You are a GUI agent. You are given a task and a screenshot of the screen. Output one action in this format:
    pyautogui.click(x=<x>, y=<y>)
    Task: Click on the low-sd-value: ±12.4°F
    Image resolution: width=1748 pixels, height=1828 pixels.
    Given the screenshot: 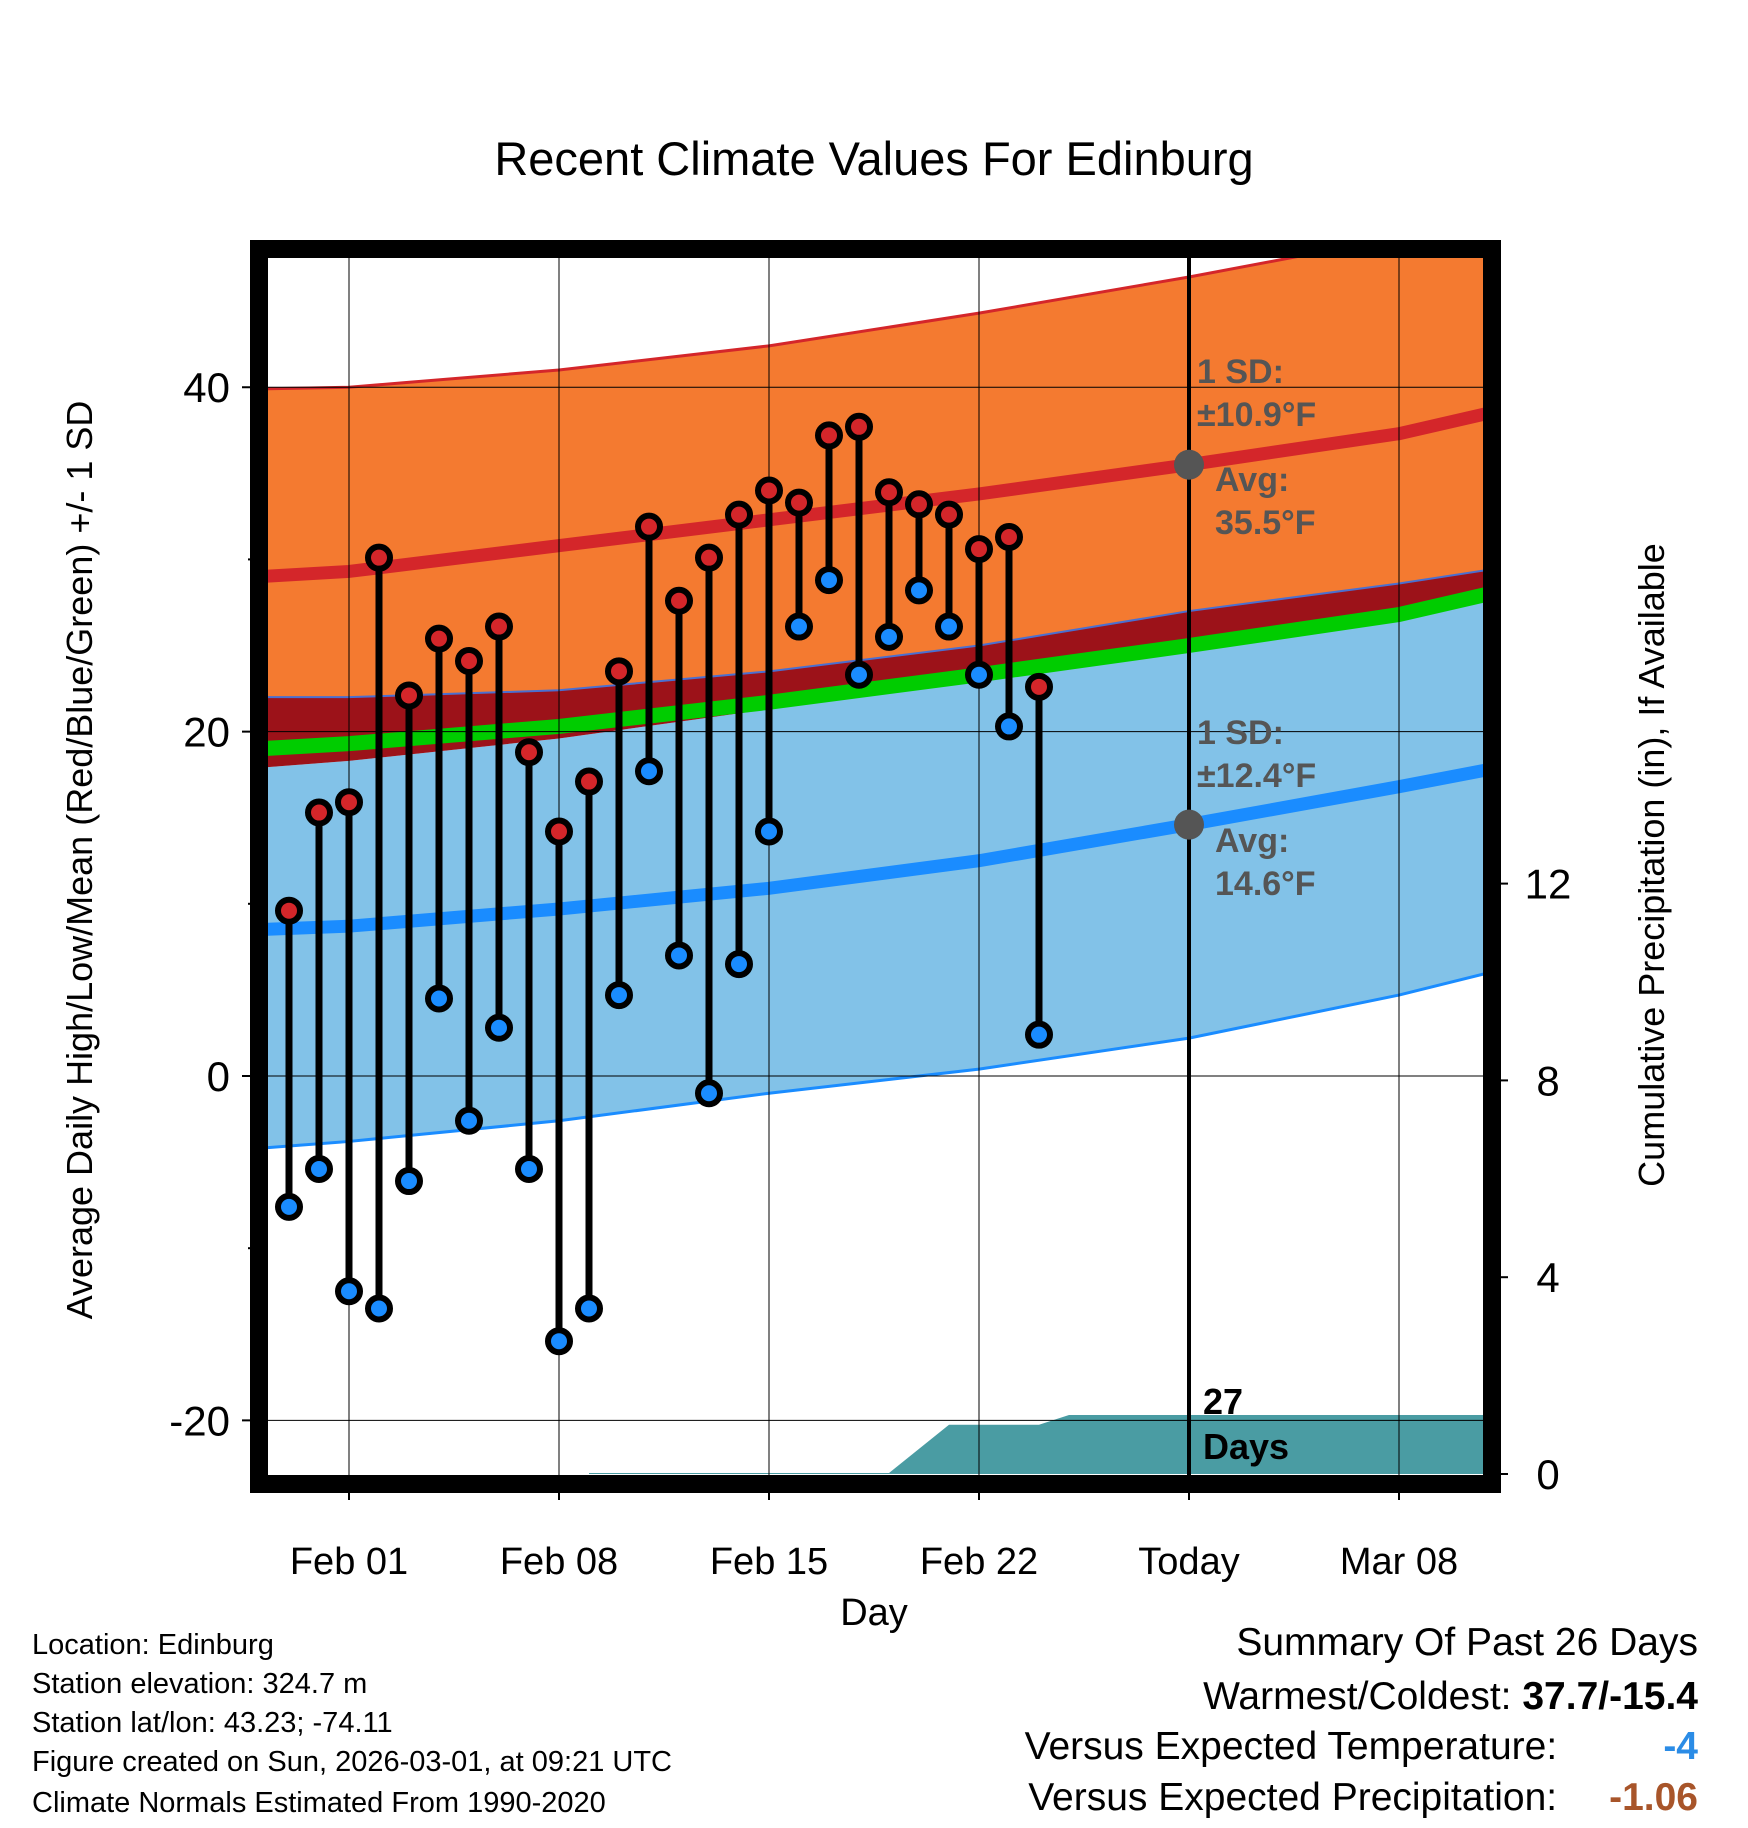 What is the action you would take?
    pyautogui.click(x=1256, y=776)
    